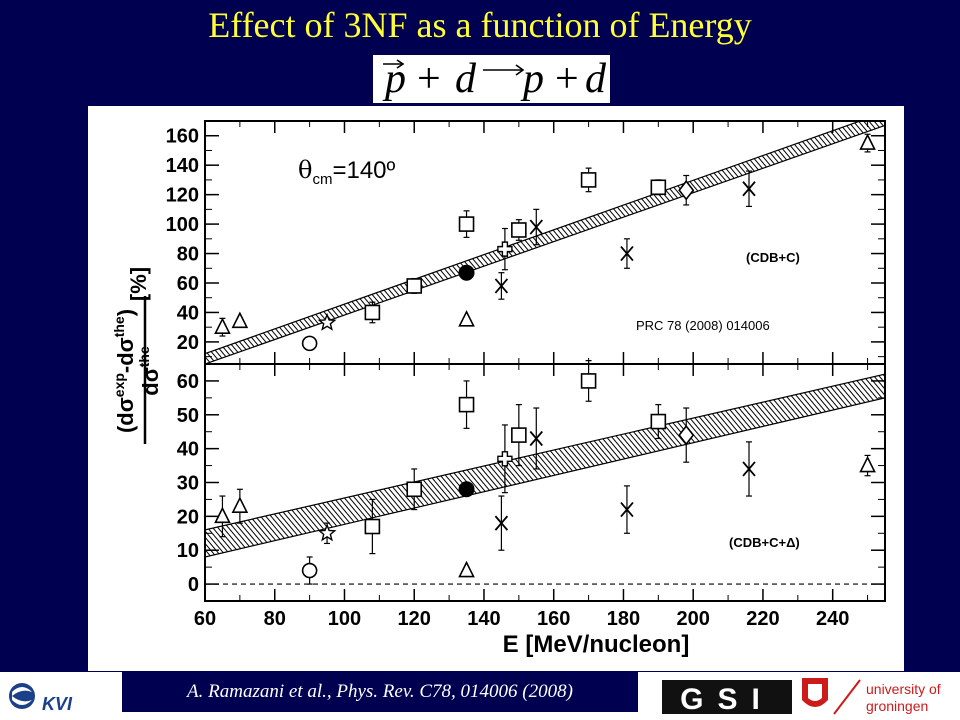 This screenshot has width=960, height=720. I want to click on x-tick-label: 180, so click(623, 619).